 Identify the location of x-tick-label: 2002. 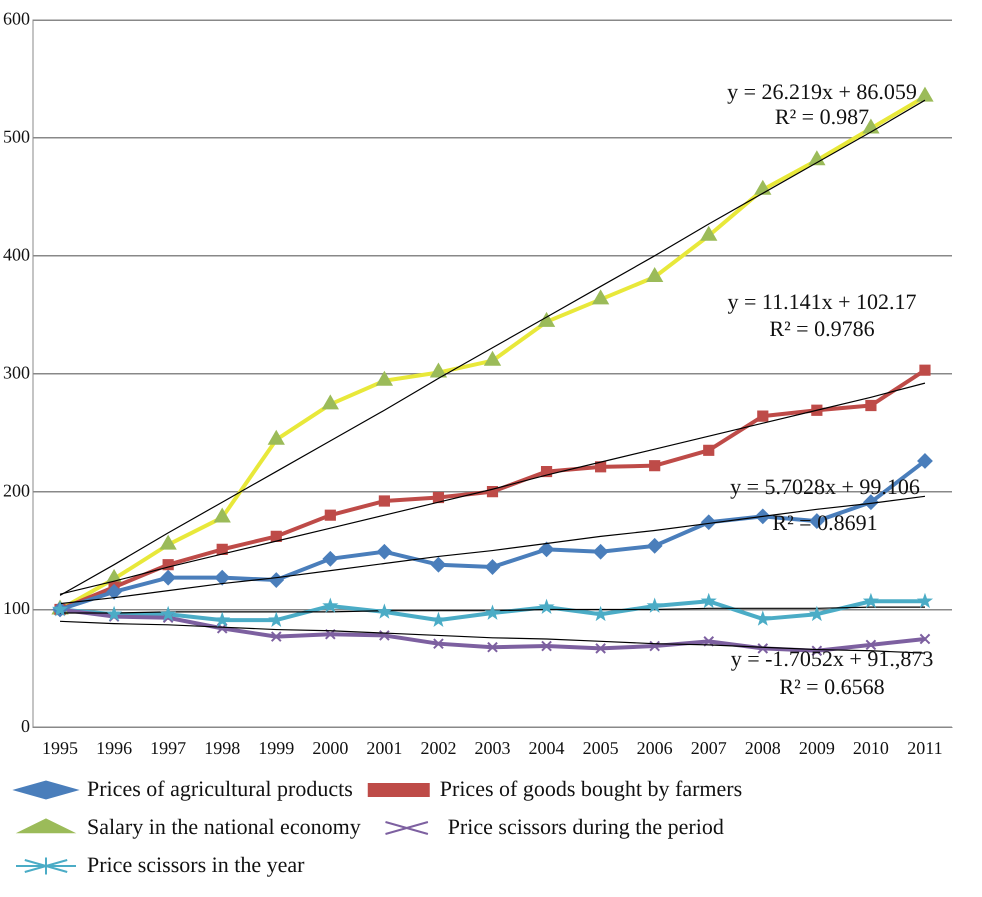
(438, 748).